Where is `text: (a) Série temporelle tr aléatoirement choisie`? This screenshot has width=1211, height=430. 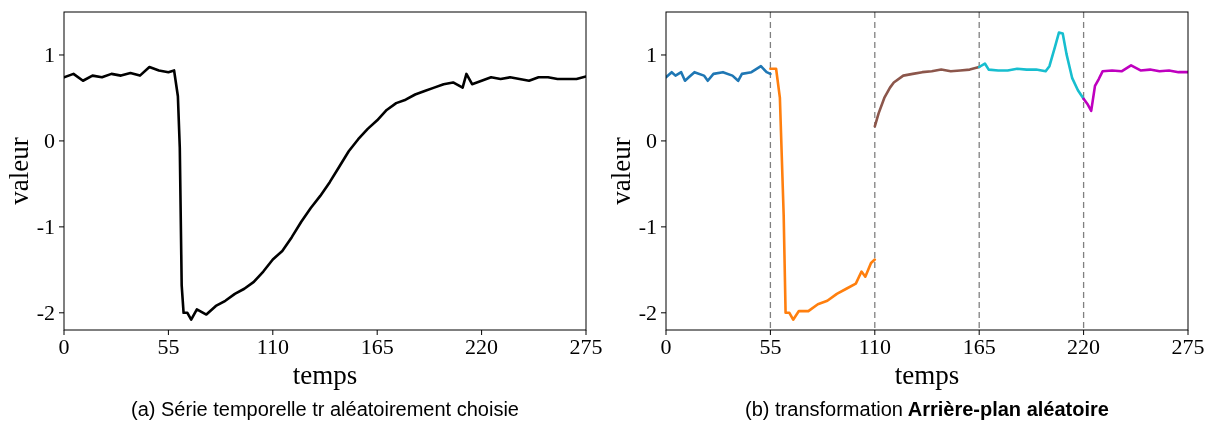 text: (a) Série temporelle tr aléatoirement choisie is located at coordinates (325, 409).